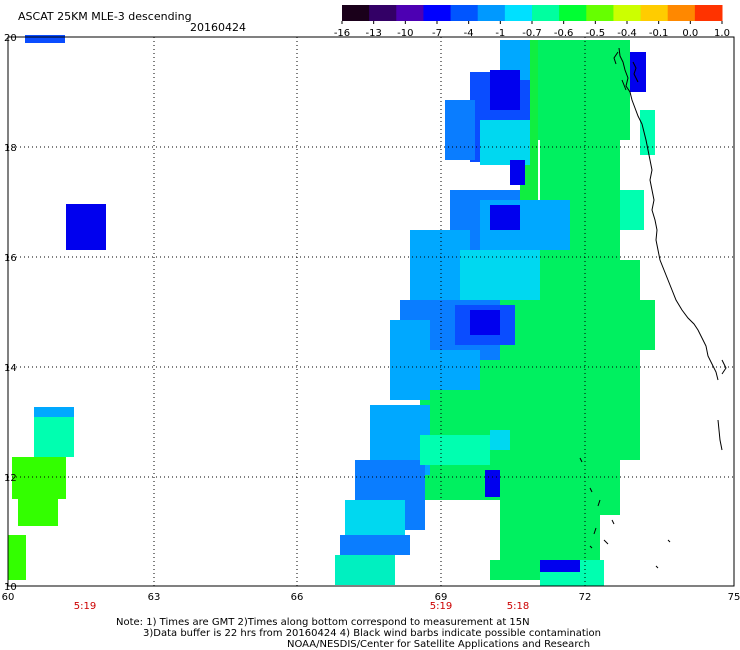  What do you see at coordinates (373, 33) in the screenshot?
I see `colorbar-label: -13` at bounding box center [373, 33].